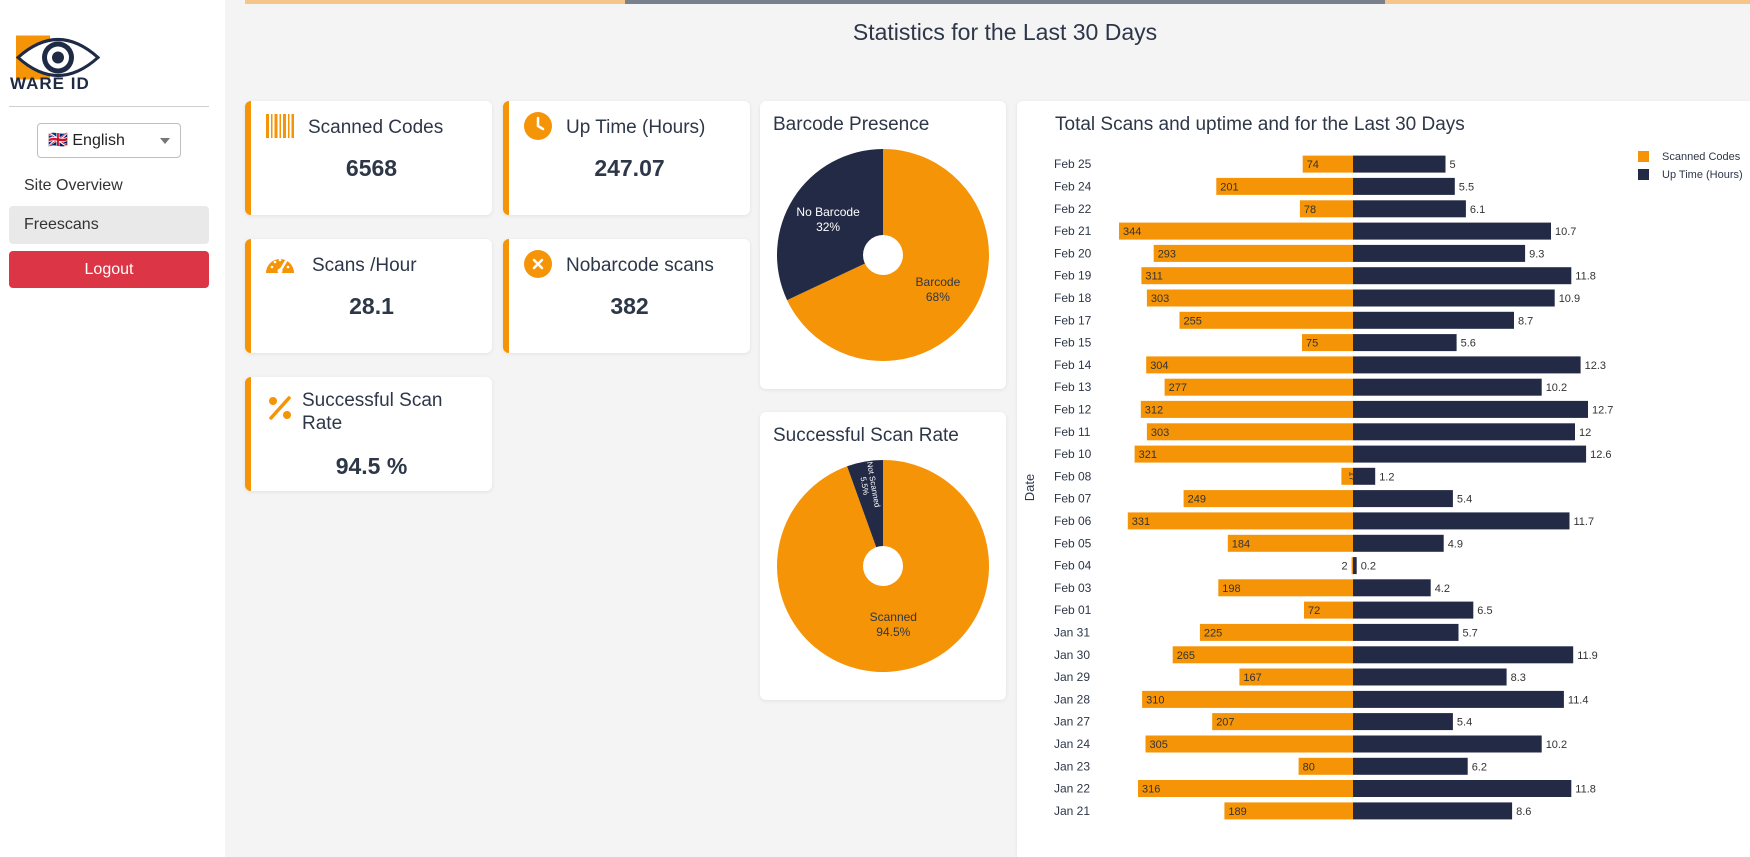 The image size is (1750, 857). I want to click on bar-value-label: 6.5, so click(1484, 611).